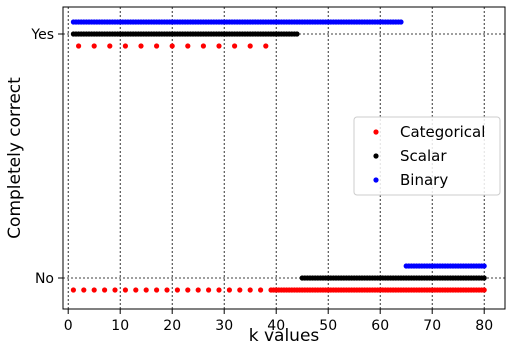  I want to click on y-tick-label: Yes, so click(42, 35).